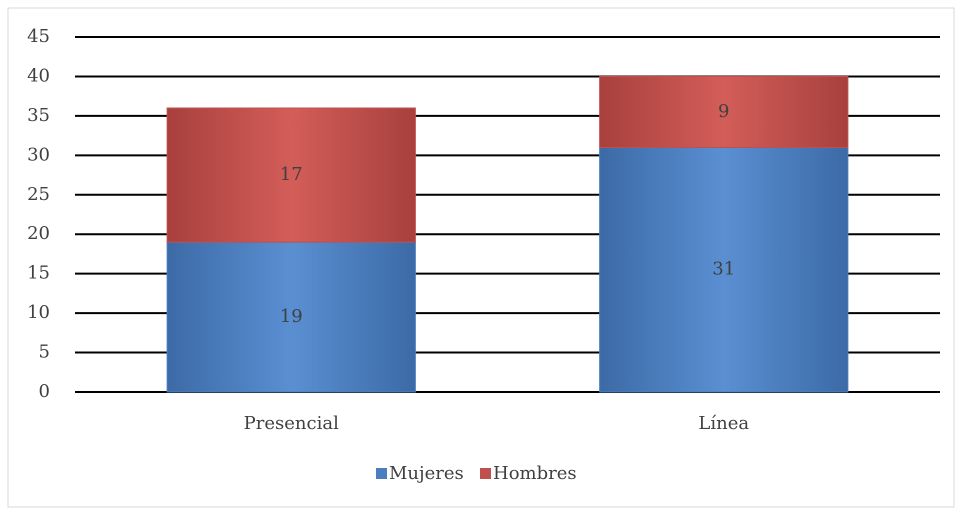  Describe the element at coordinates (38, 312) in the screenshot. I see `y-tick-label: 10` at that location.